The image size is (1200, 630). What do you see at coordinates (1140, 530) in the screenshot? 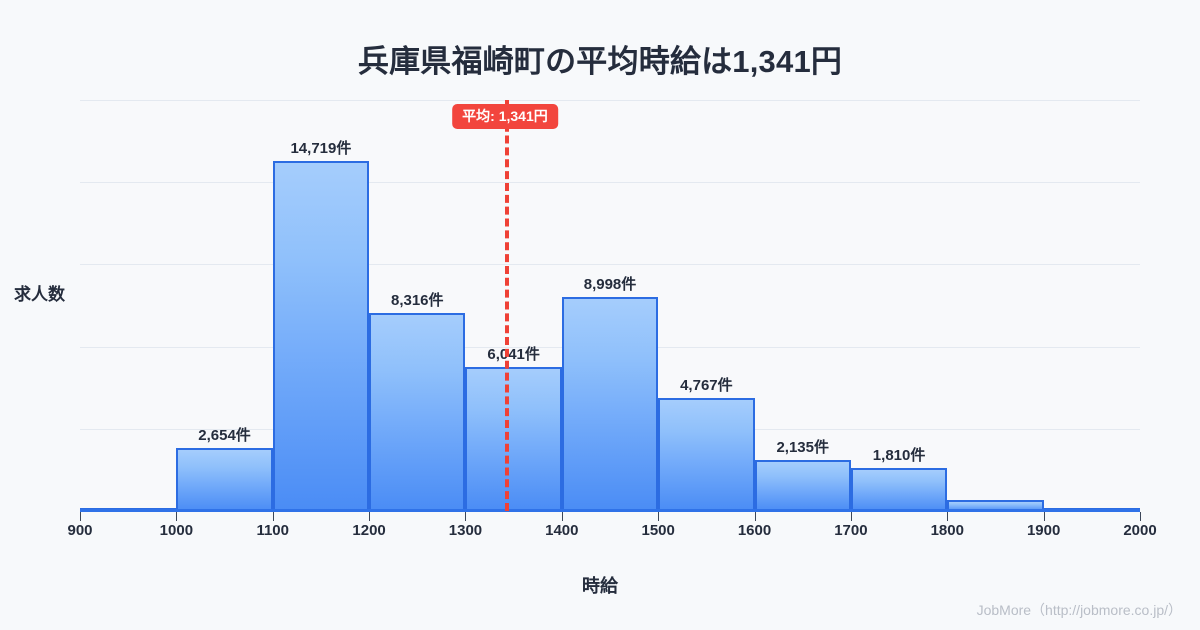
I see `x-axis-tick-label: 2000` at bounding box center [1140, 530].